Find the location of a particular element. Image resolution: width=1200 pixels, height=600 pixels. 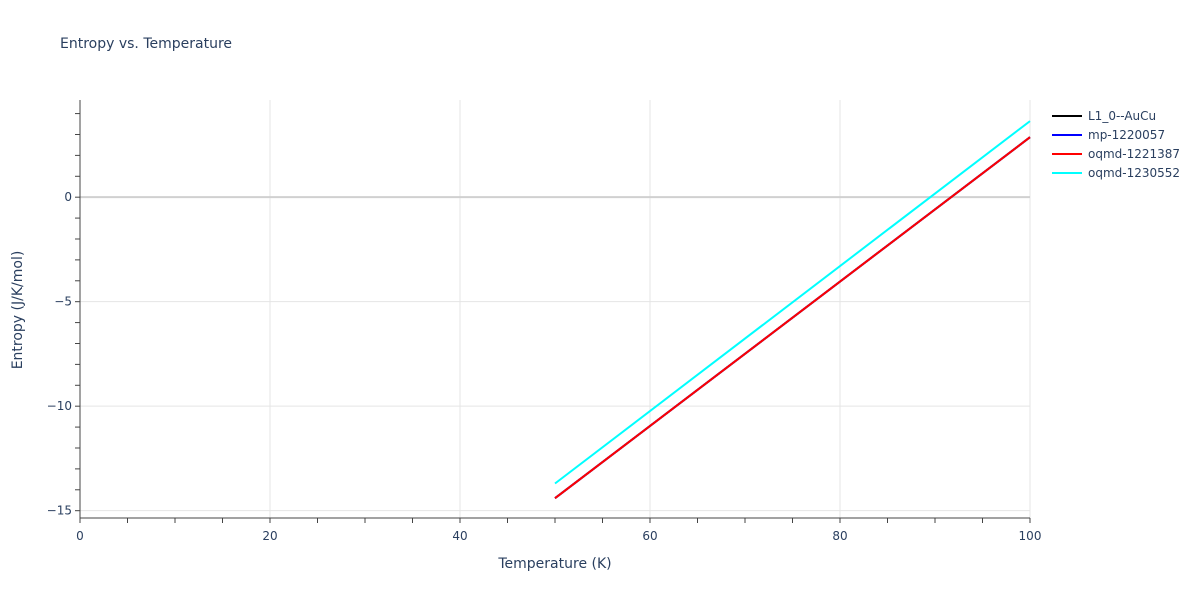

x-tick-label: 0 is located at coordinates (80, 536).